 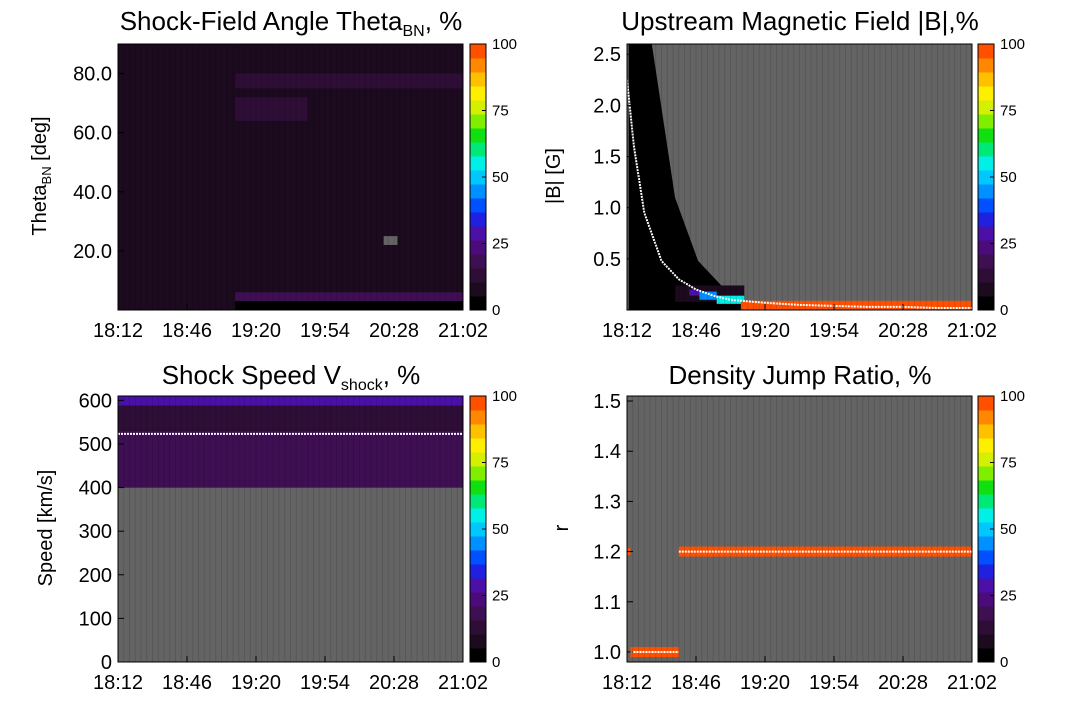 What do you see at coordinates (414, 31) in the screenshot?
I see `title-sub: BN` at bounding box center [414, 31].